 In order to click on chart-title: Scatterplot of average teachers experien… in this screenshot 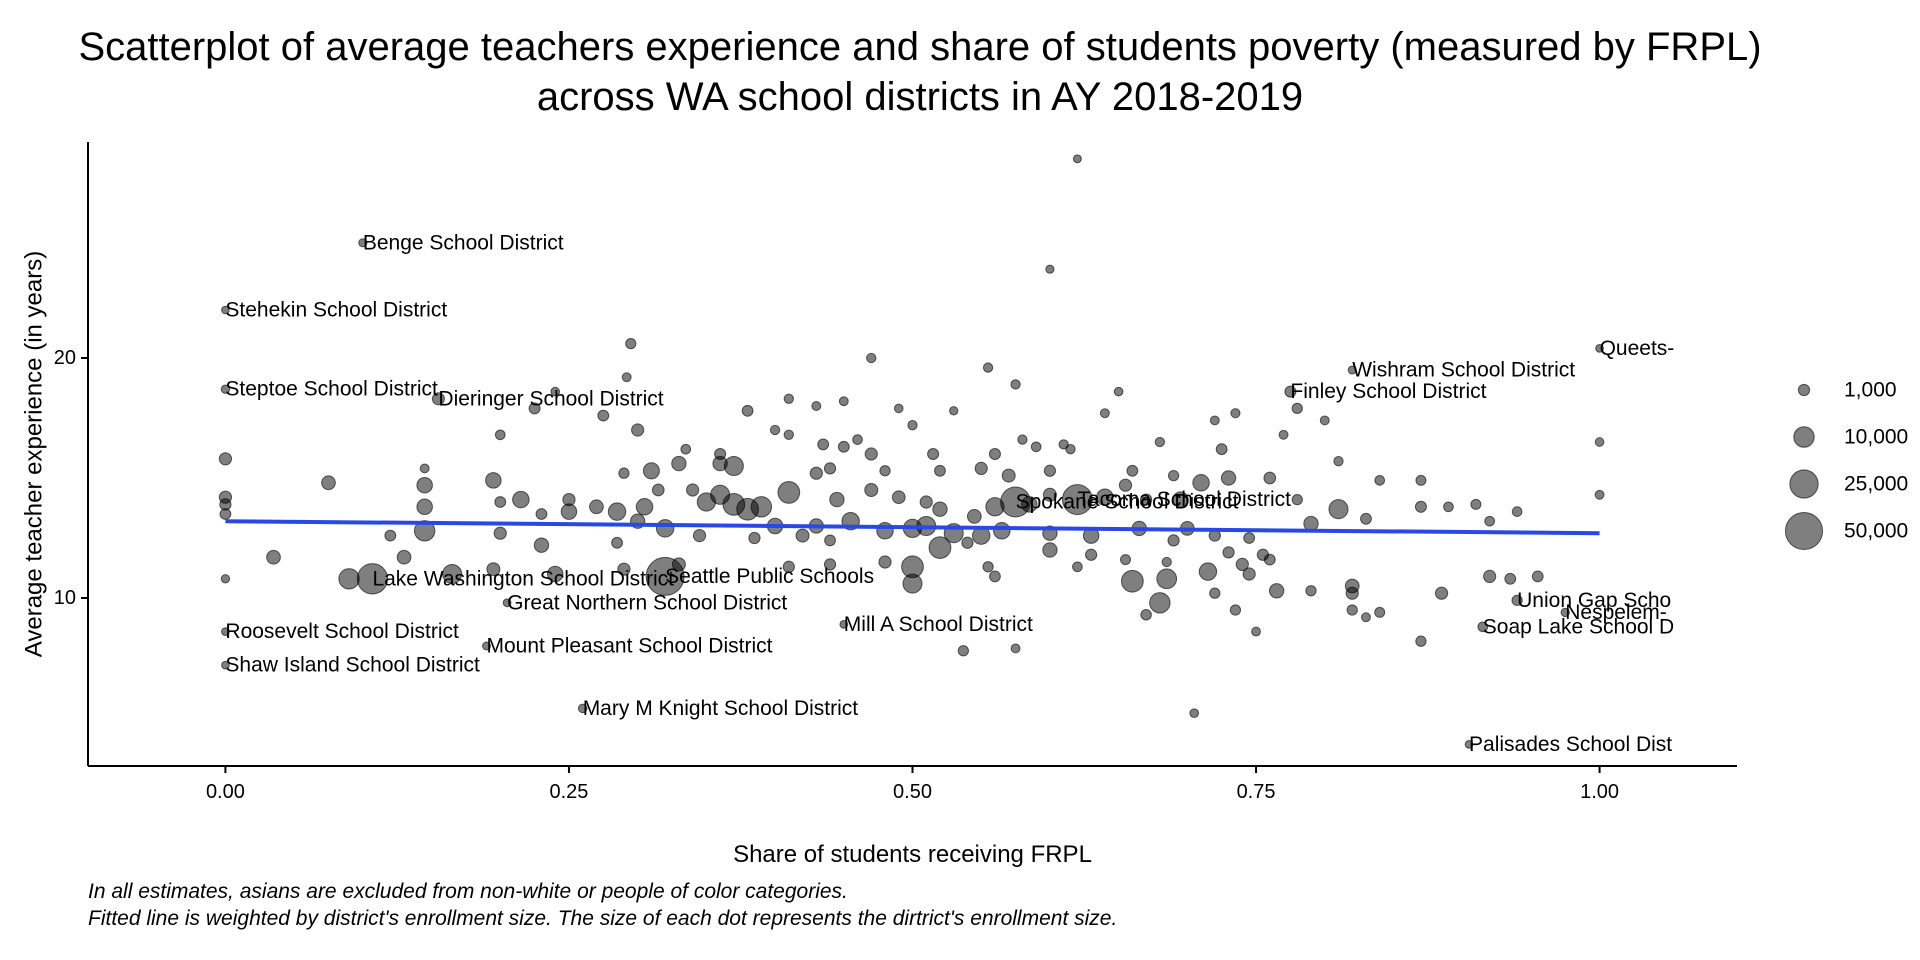, I will do `click(920, 72)`.